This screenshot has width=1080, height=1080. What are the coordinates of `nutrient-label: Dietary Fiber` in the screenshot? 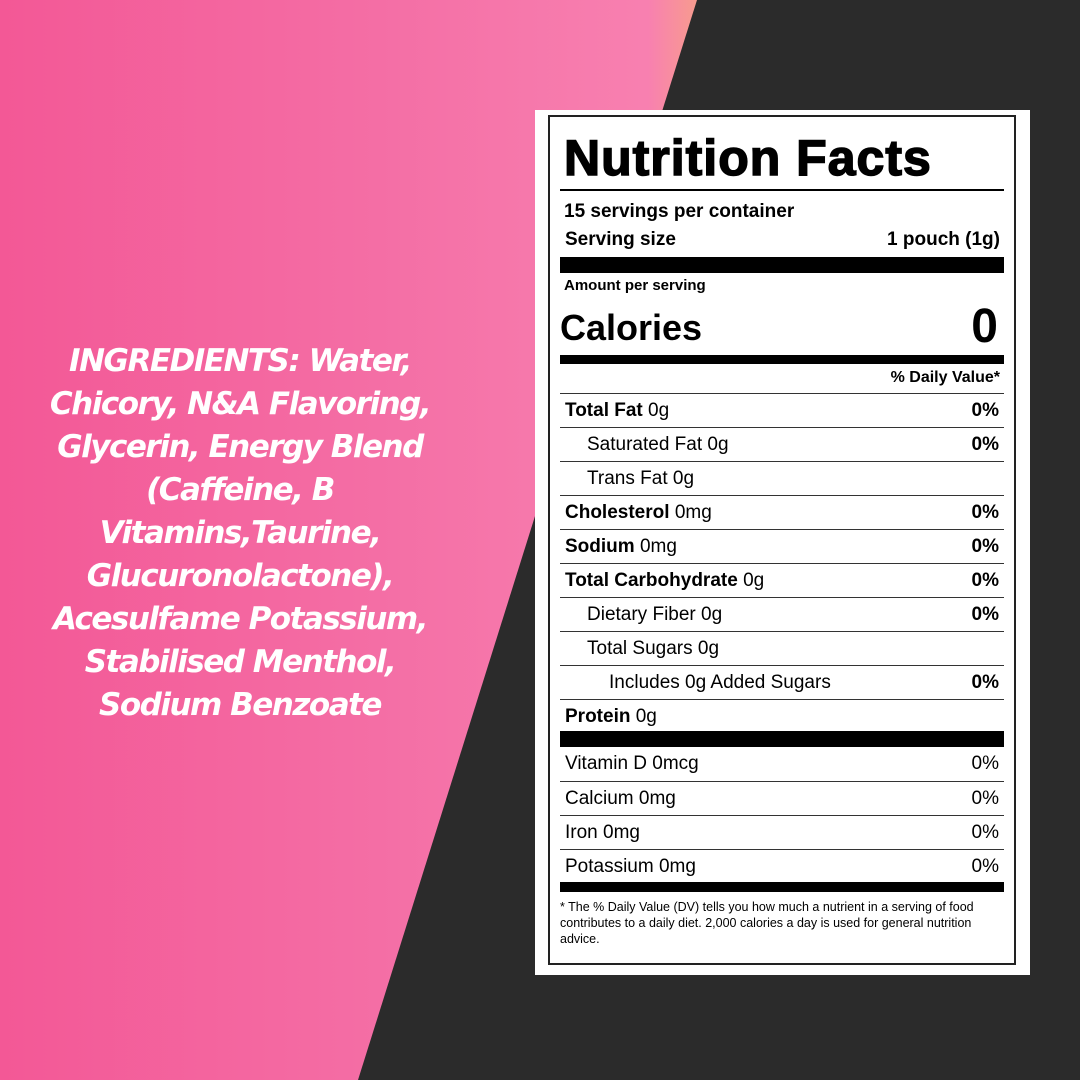 It's located at (641, 614).